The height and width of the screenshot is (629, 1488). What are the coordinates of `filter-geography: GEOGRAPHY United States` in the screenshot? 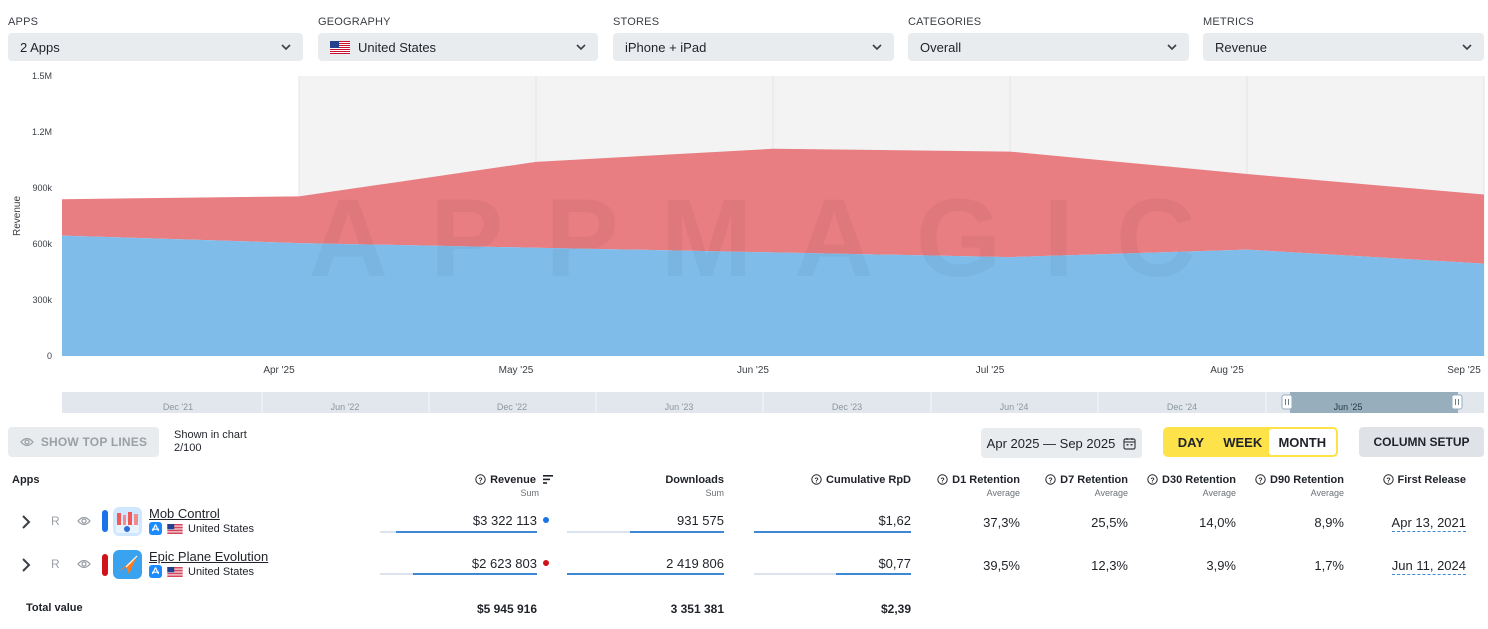 It's located at (458, 37).